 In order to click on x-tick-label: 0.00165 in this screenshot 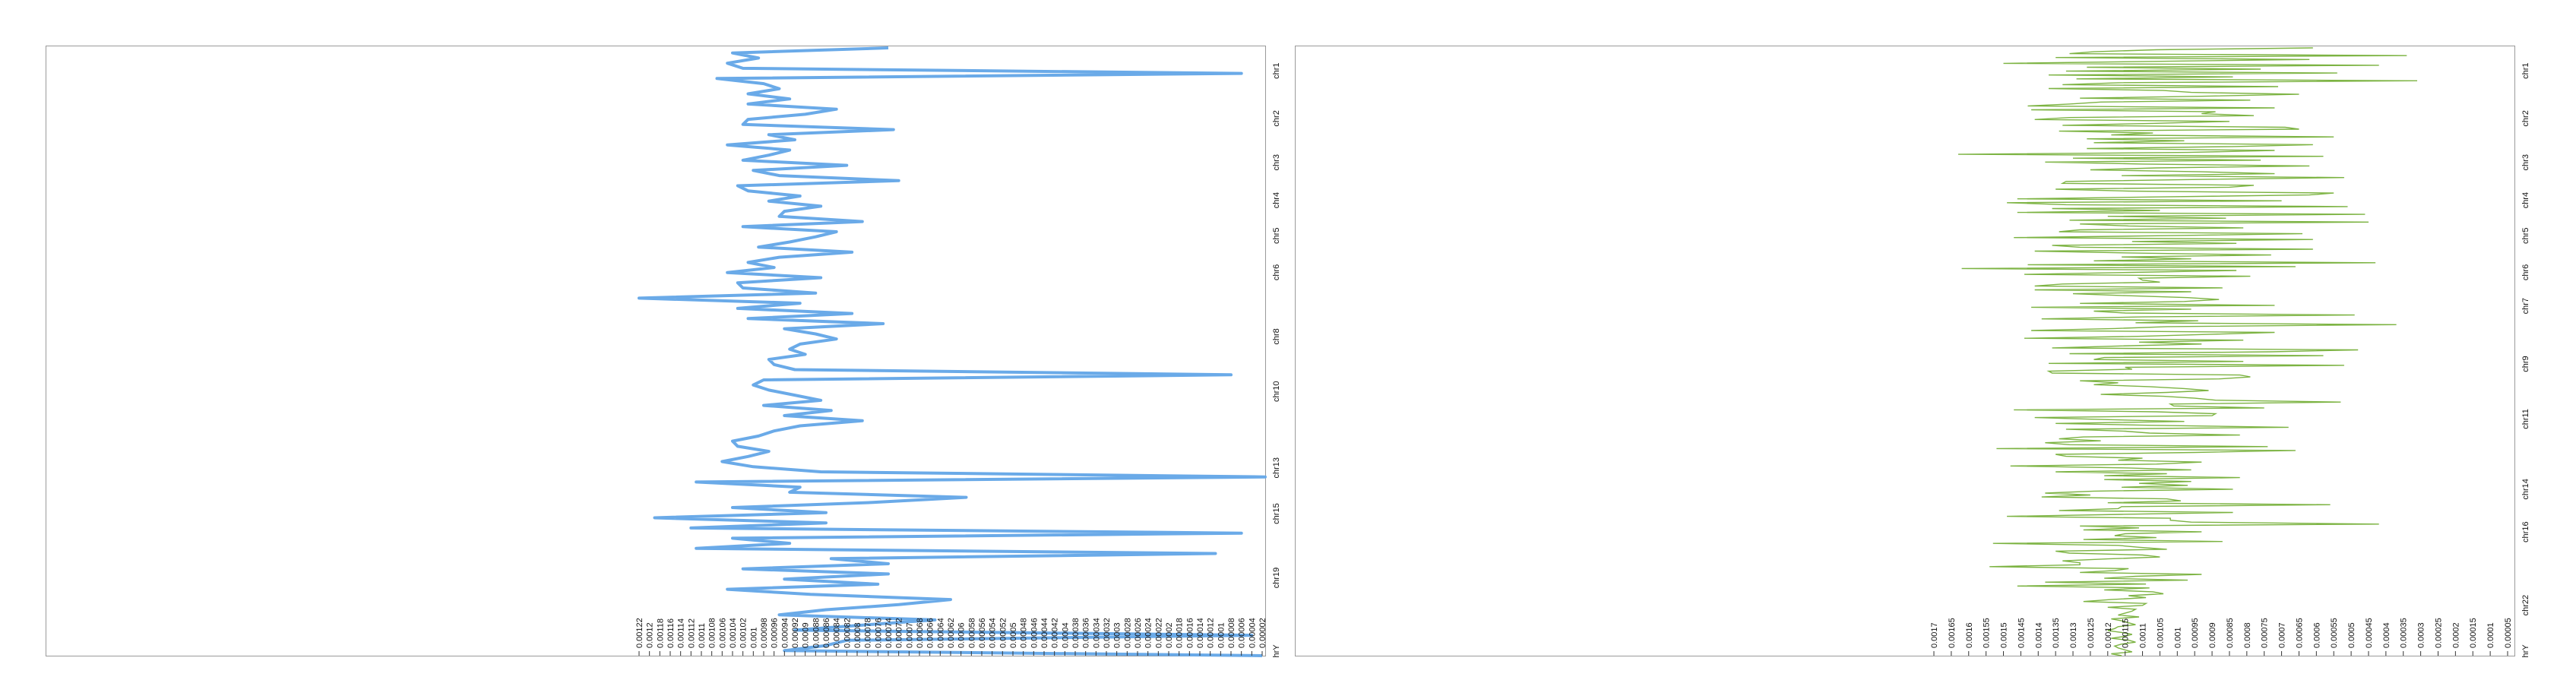, I will do `click(1953, 633)`.